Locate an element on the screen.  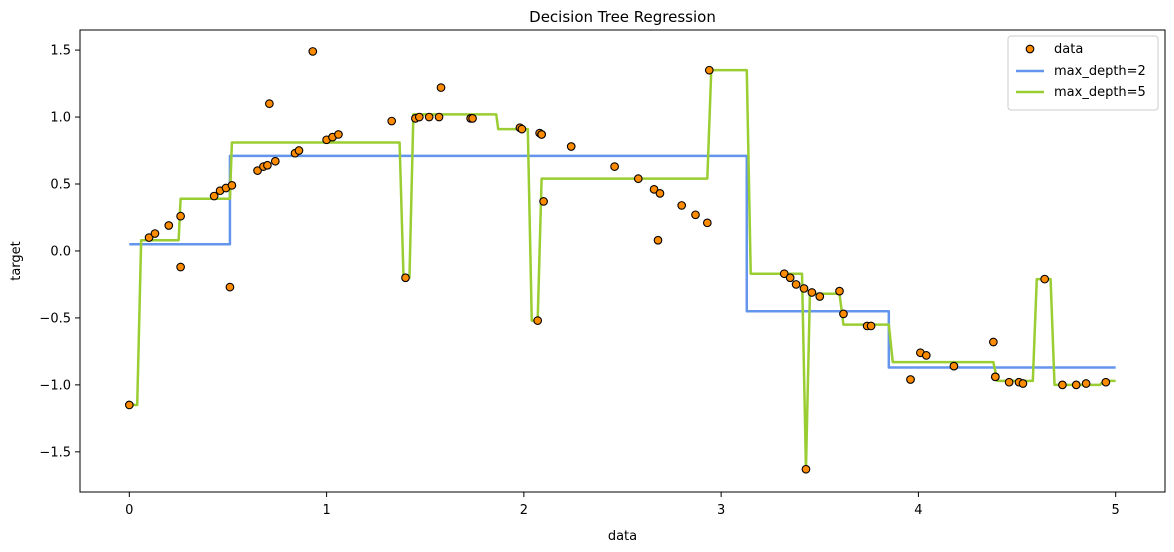
x-tick-label: 5 is located at coordinates (1116, 510).